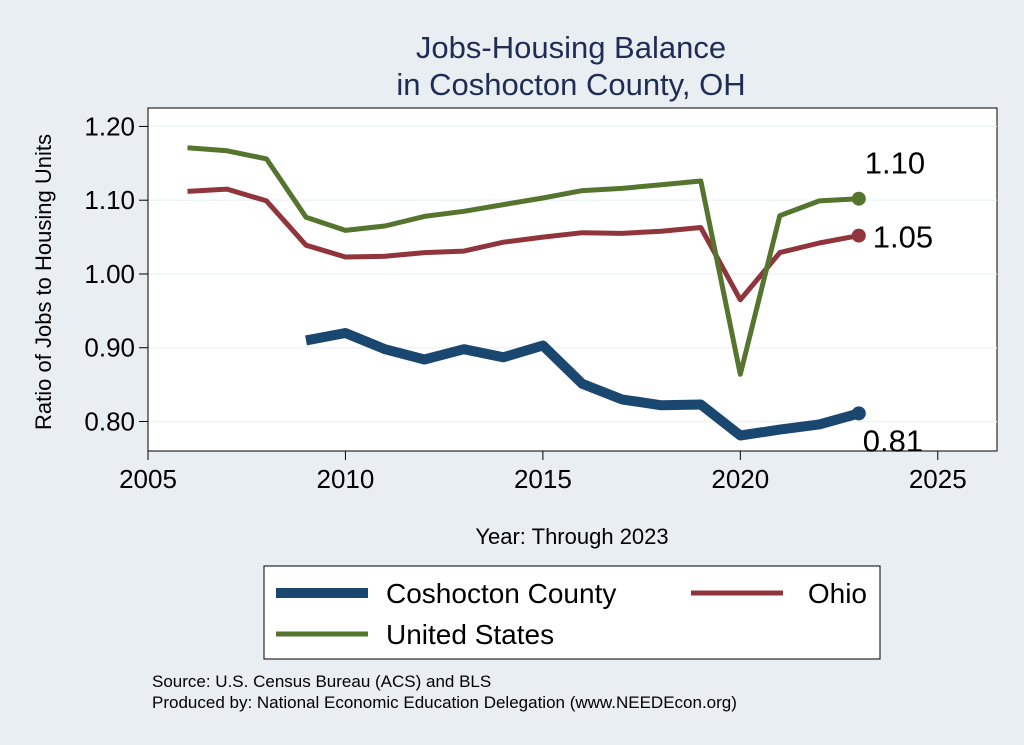 The height and width of the screenshot is (745, 1024). What do you see at coordinates (109, 126) in the screenshot?
I see `y-tick-label: 1.20` at bounding box center [109, 126].